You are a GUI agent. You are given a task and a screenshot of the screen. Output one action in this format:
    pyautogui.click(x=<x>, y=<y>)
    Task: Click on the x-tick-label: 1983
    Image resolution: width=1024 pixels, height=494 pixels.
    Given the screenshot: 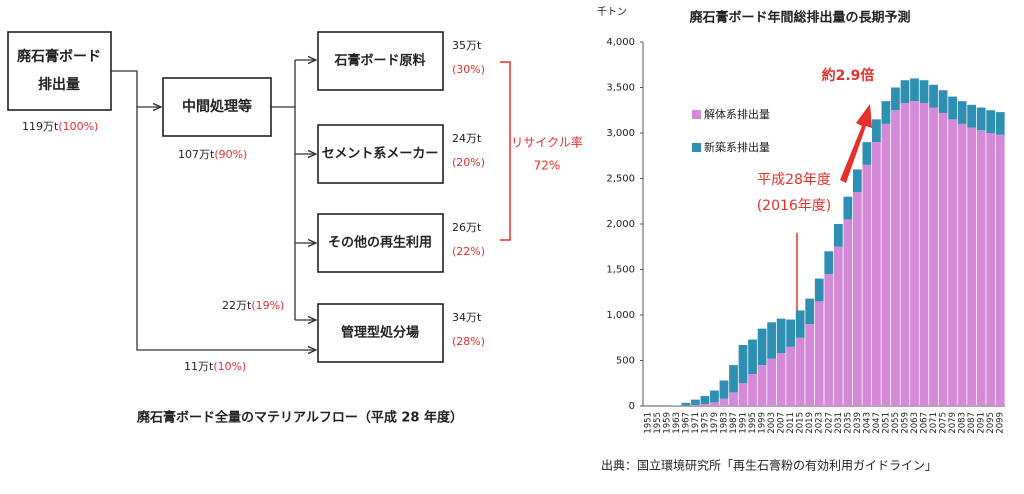 What is the action you would take?
    pyautogui.click(x=724, y=423)
    